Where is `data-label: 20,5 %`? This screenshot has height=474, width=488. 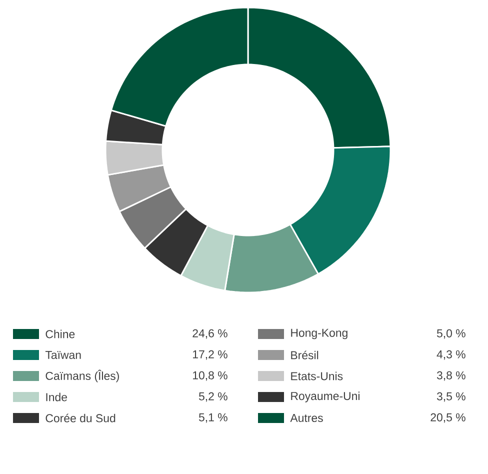 data-label: 20,5 % is located at coordinates (448, 418).